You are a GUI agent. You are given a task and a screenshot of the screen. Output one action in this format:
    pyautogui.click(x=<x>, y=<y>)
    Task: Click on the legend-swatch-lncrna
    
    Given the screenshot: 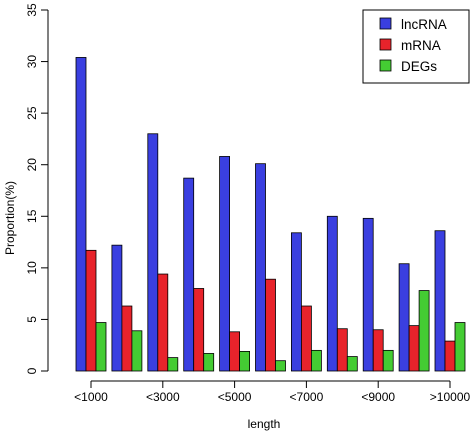 What is the action you would take?
    pyautogui.click(x=385, y=23)
    